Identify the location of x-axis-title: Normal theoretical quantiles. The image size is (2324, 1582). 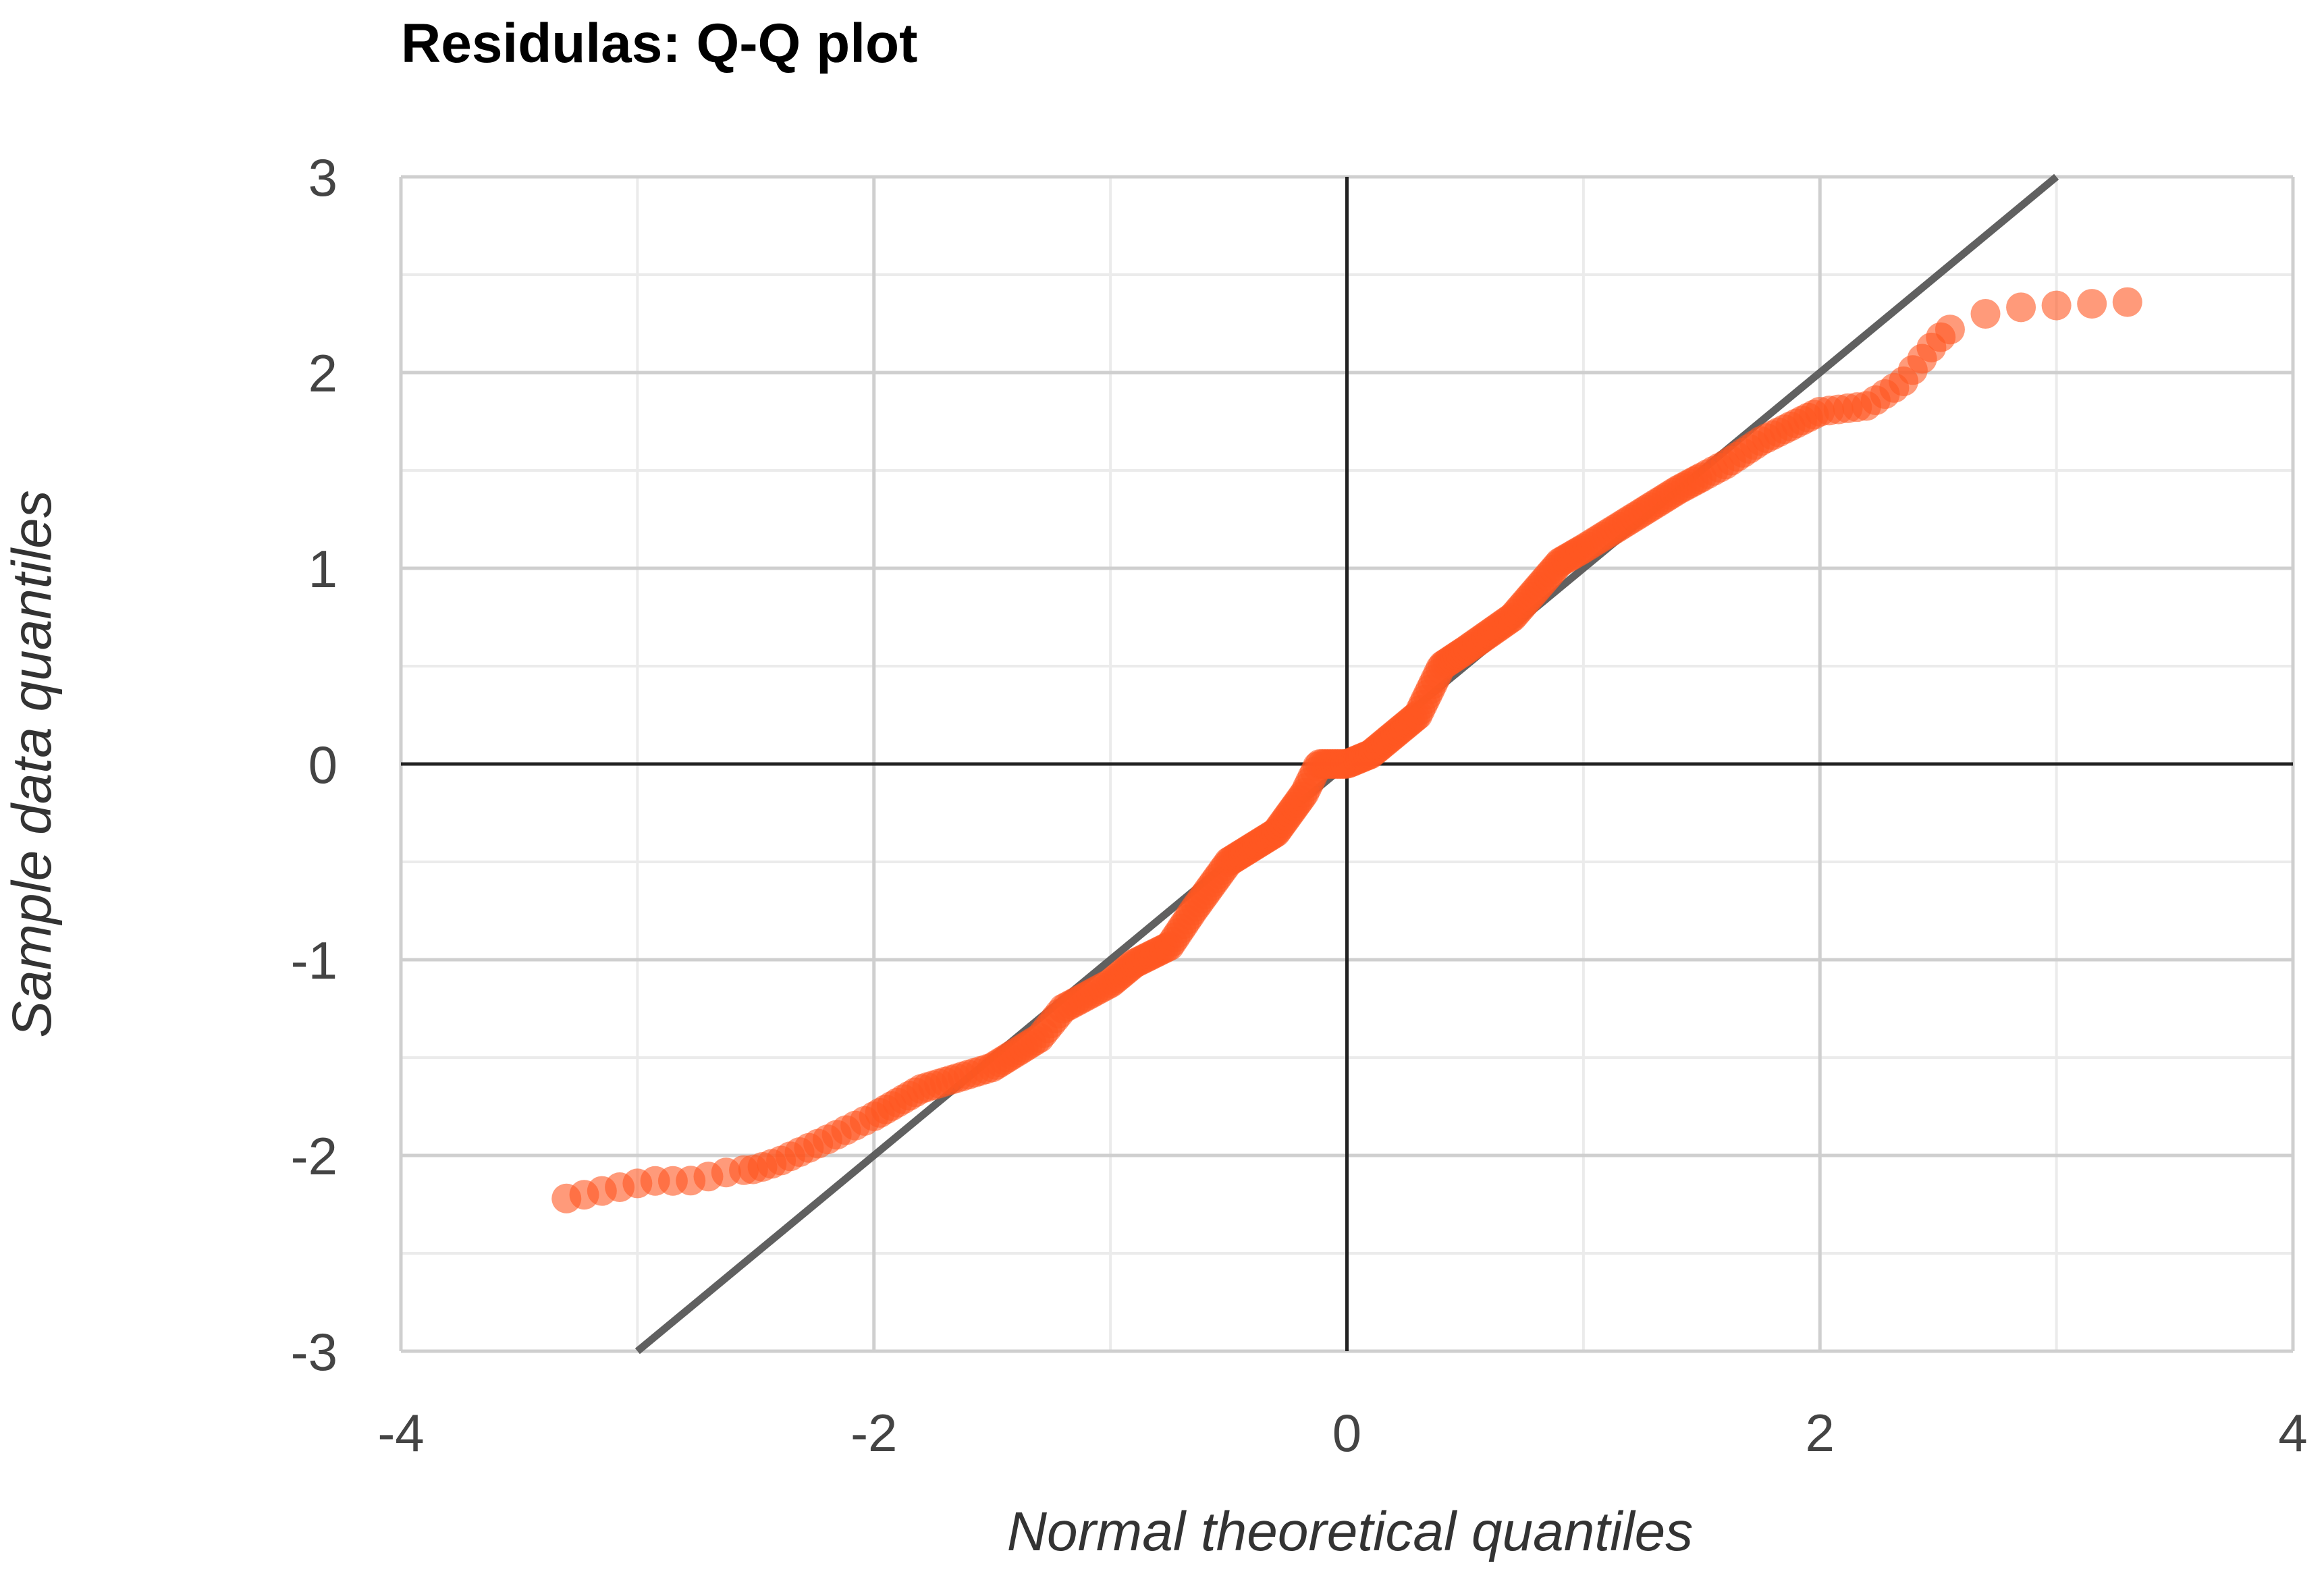
(1350, 1531).